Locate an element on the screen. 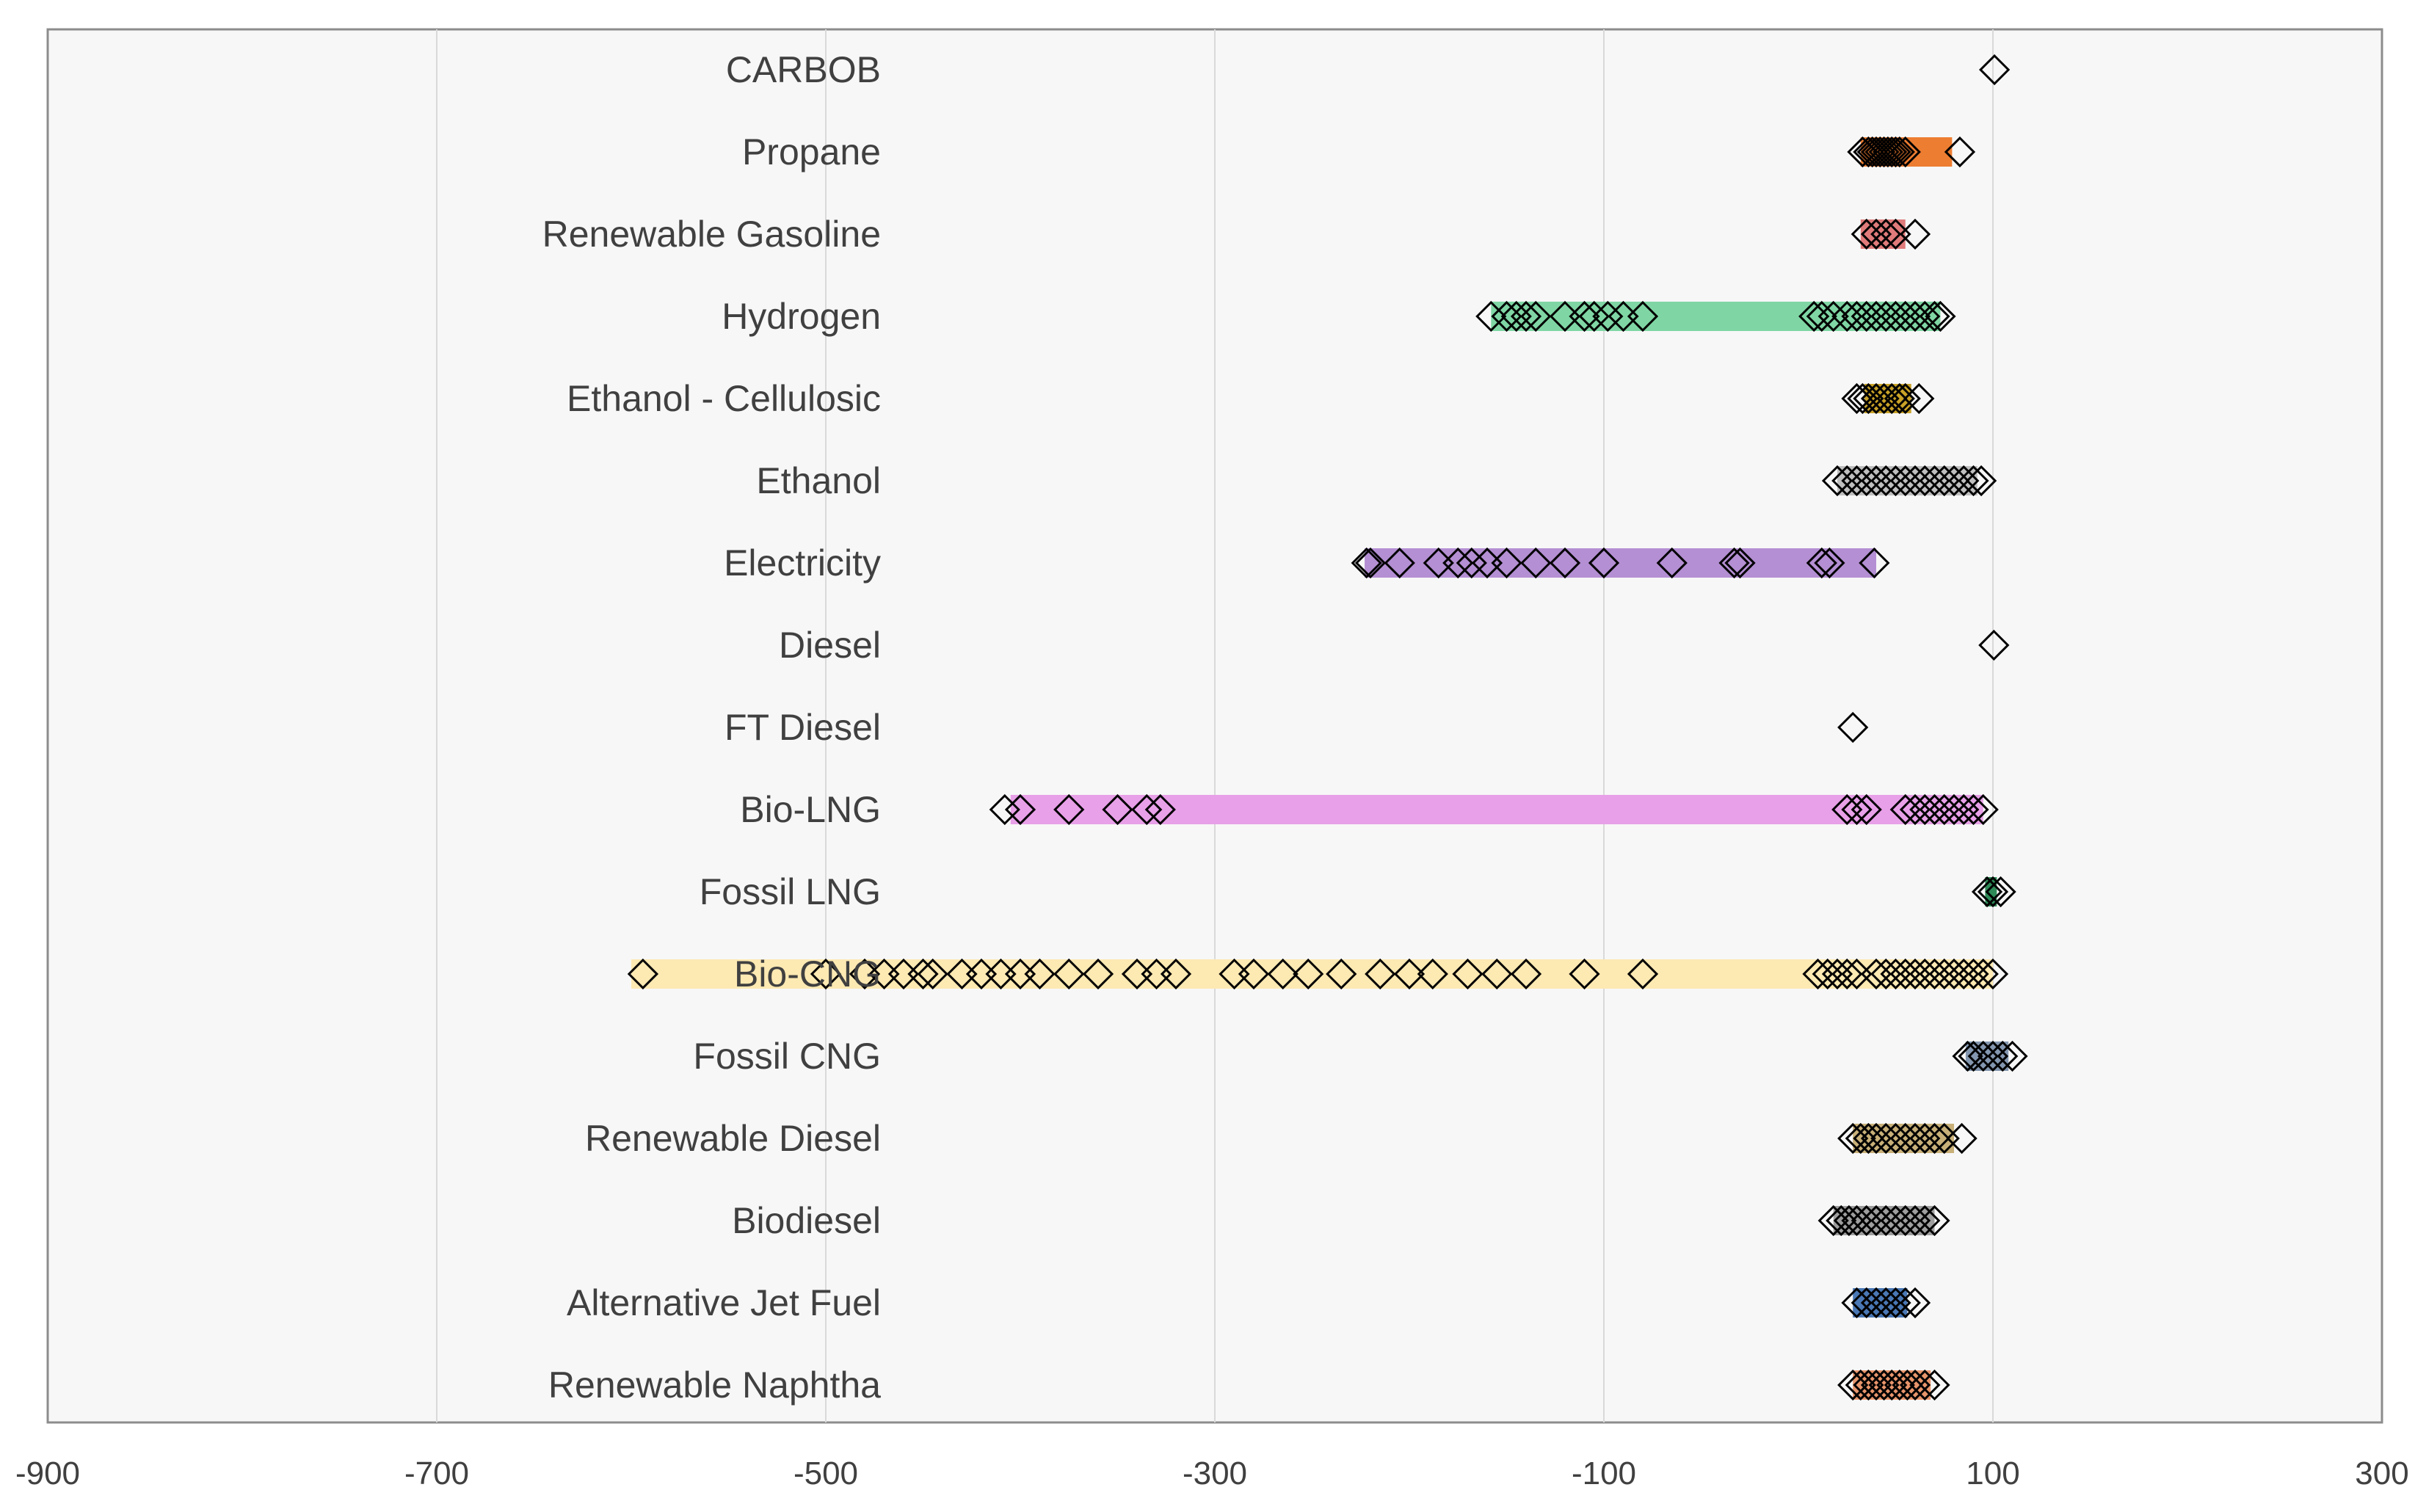 This screenshot has width=2415, height=1512. range-bar-biodiesel is located at coordinates (1884, 1220).